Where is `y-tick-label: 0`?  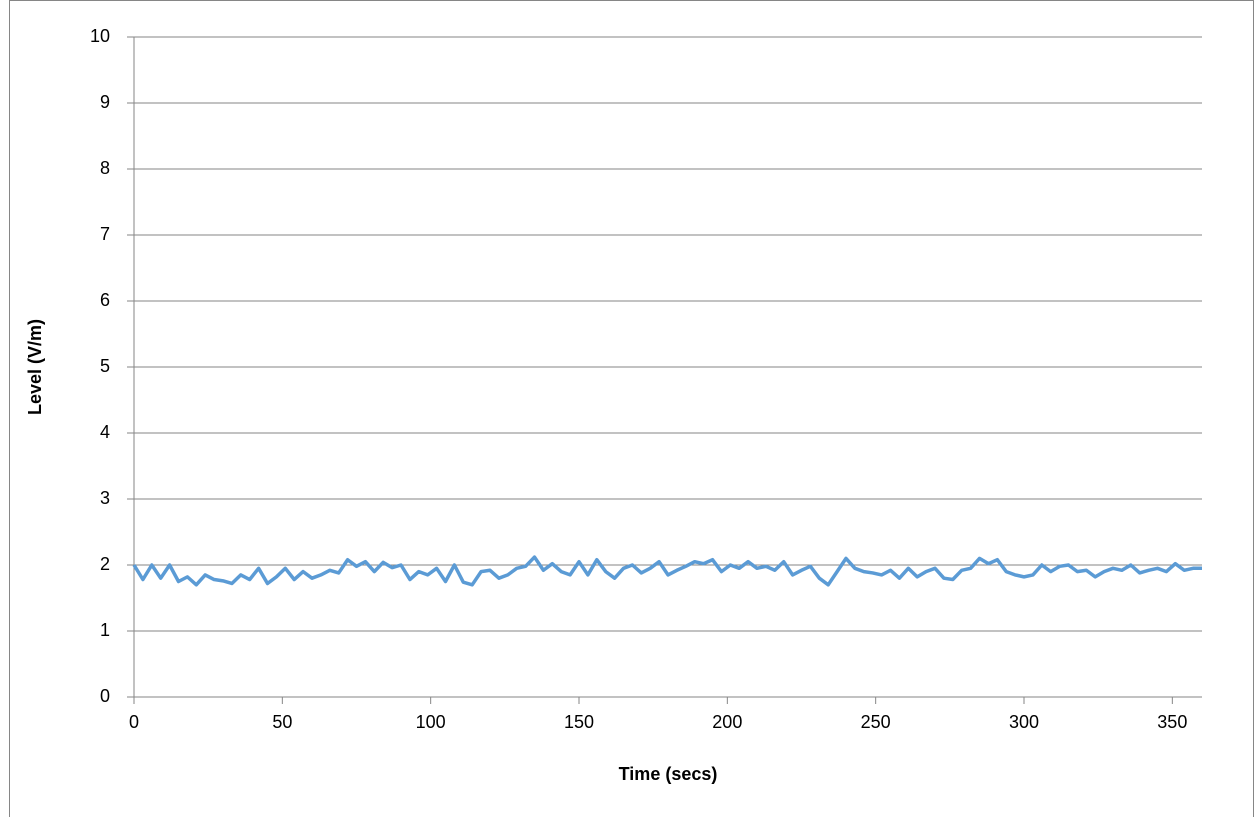 y-tick-label: 0 is located at coordinates (105, 696).